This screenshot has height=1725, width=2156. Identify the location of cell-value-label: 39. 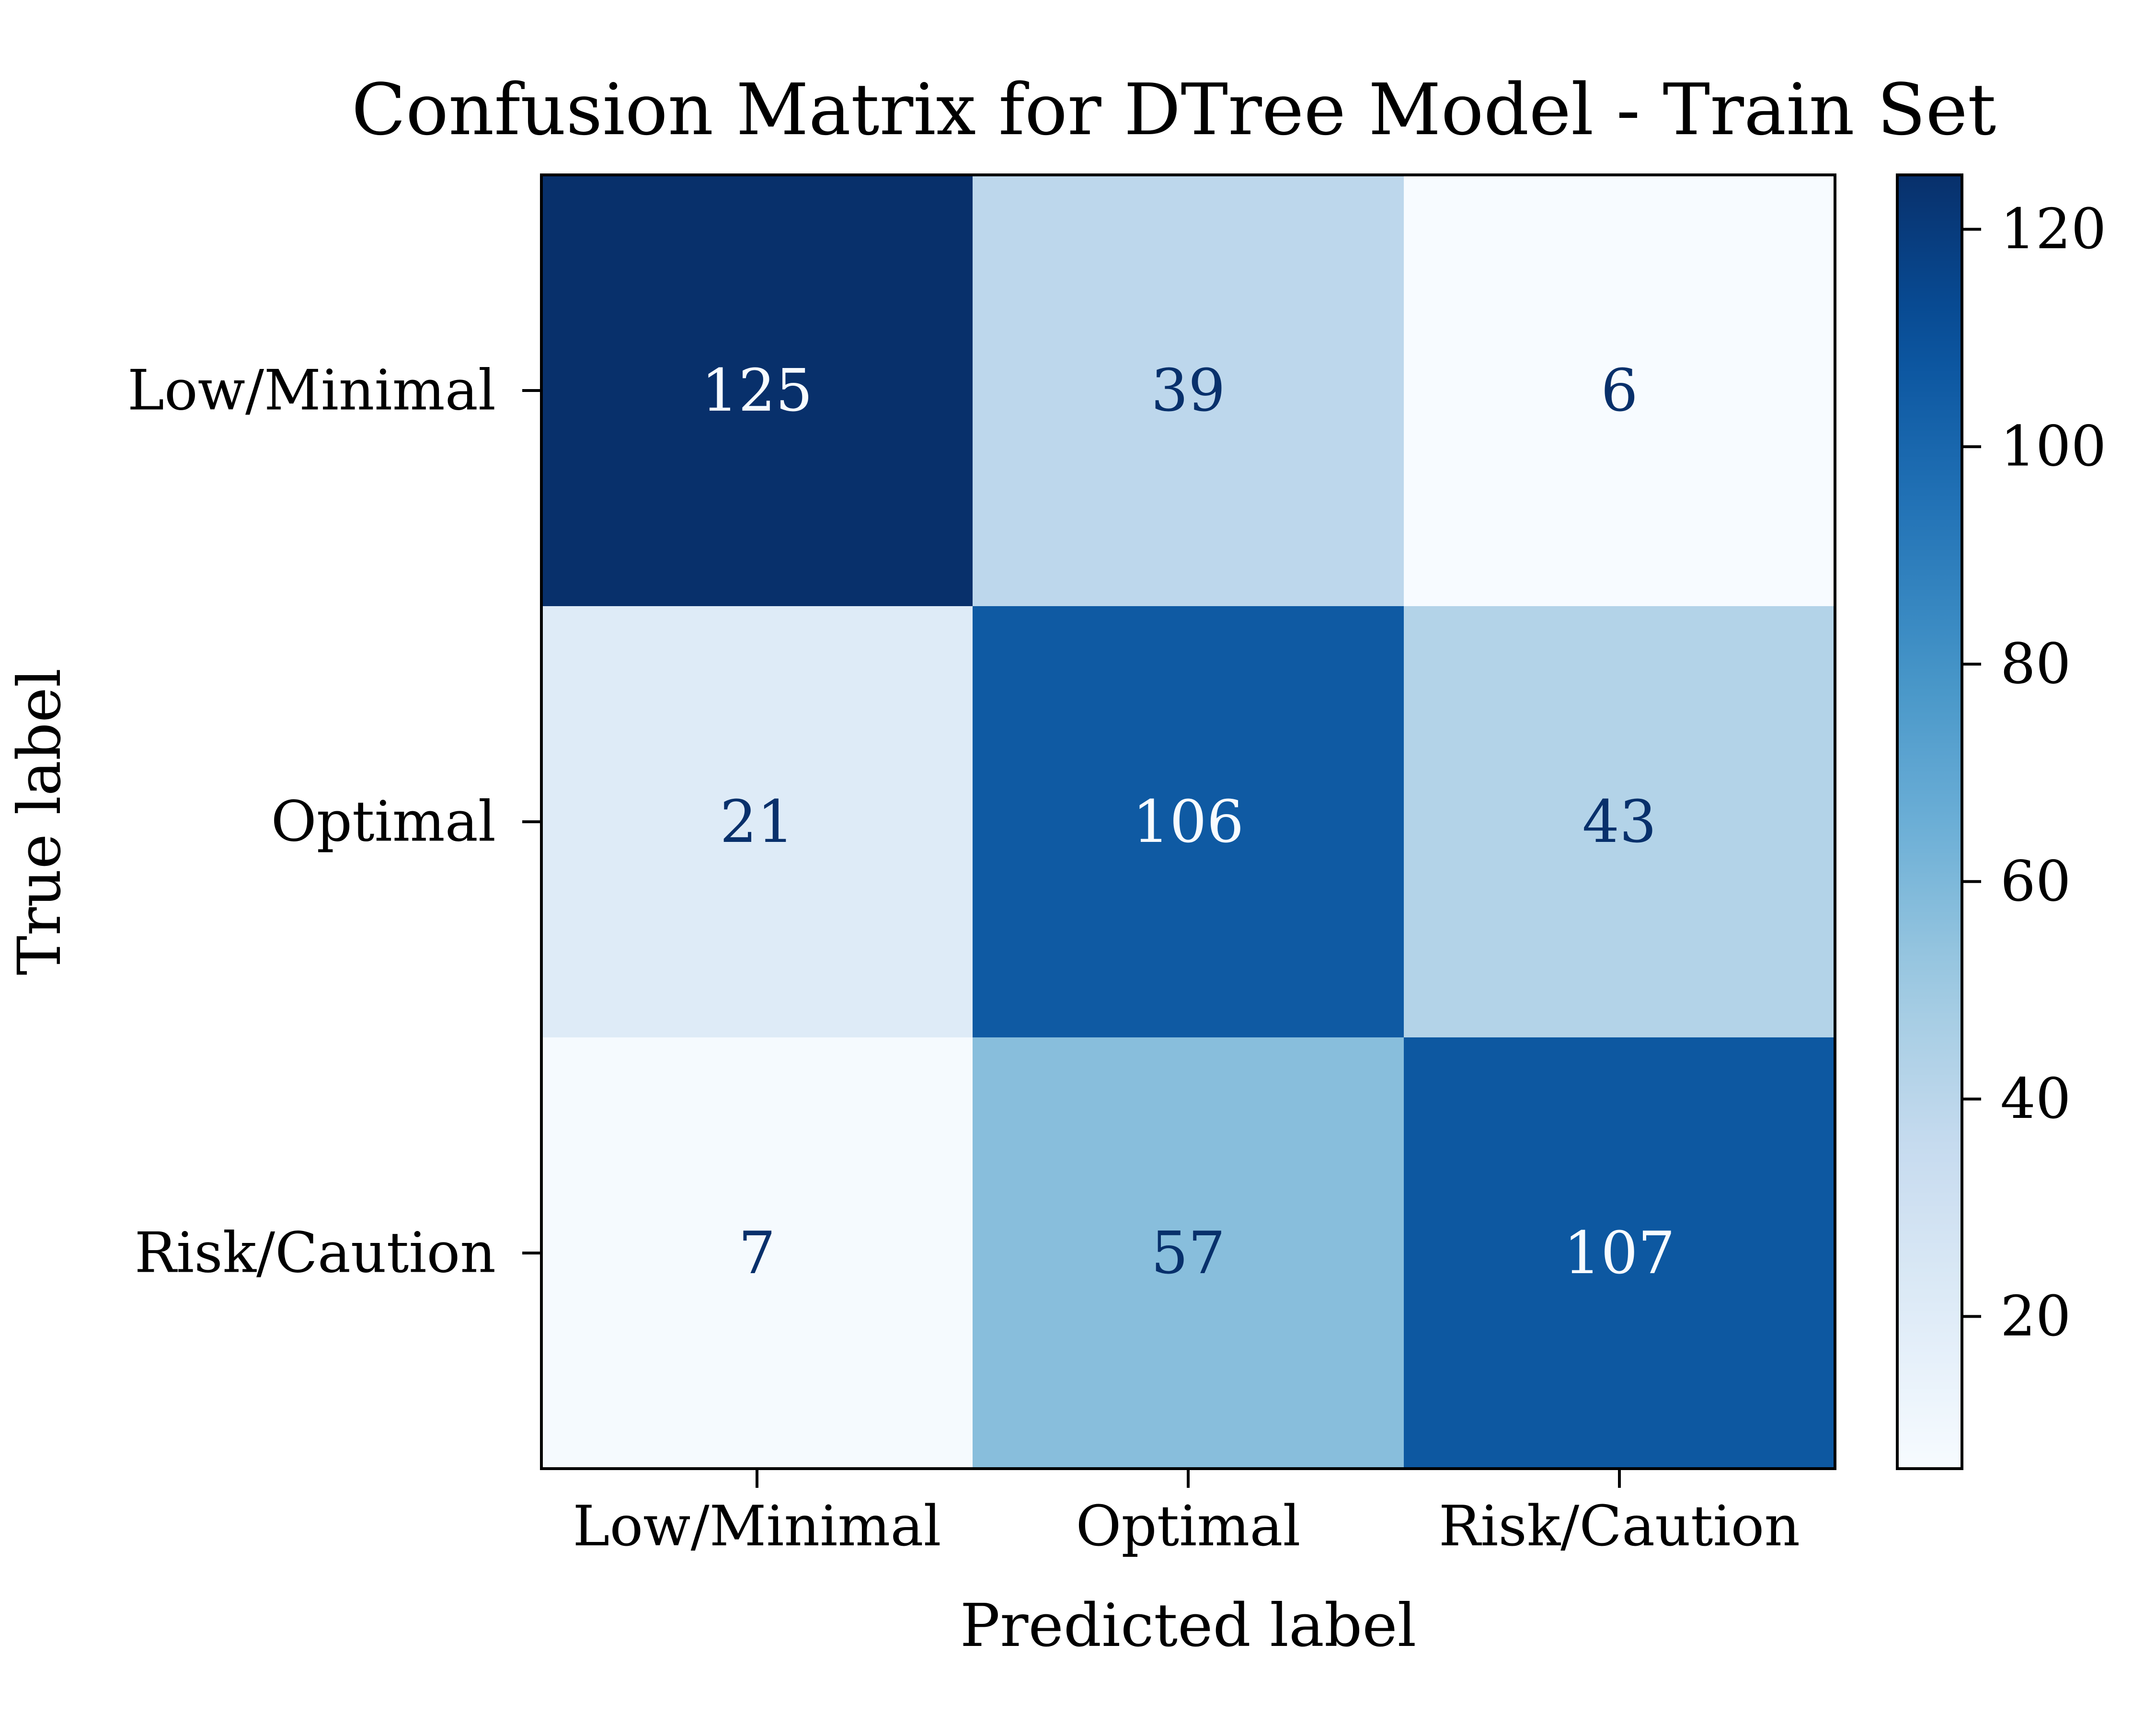
(1188, 390).